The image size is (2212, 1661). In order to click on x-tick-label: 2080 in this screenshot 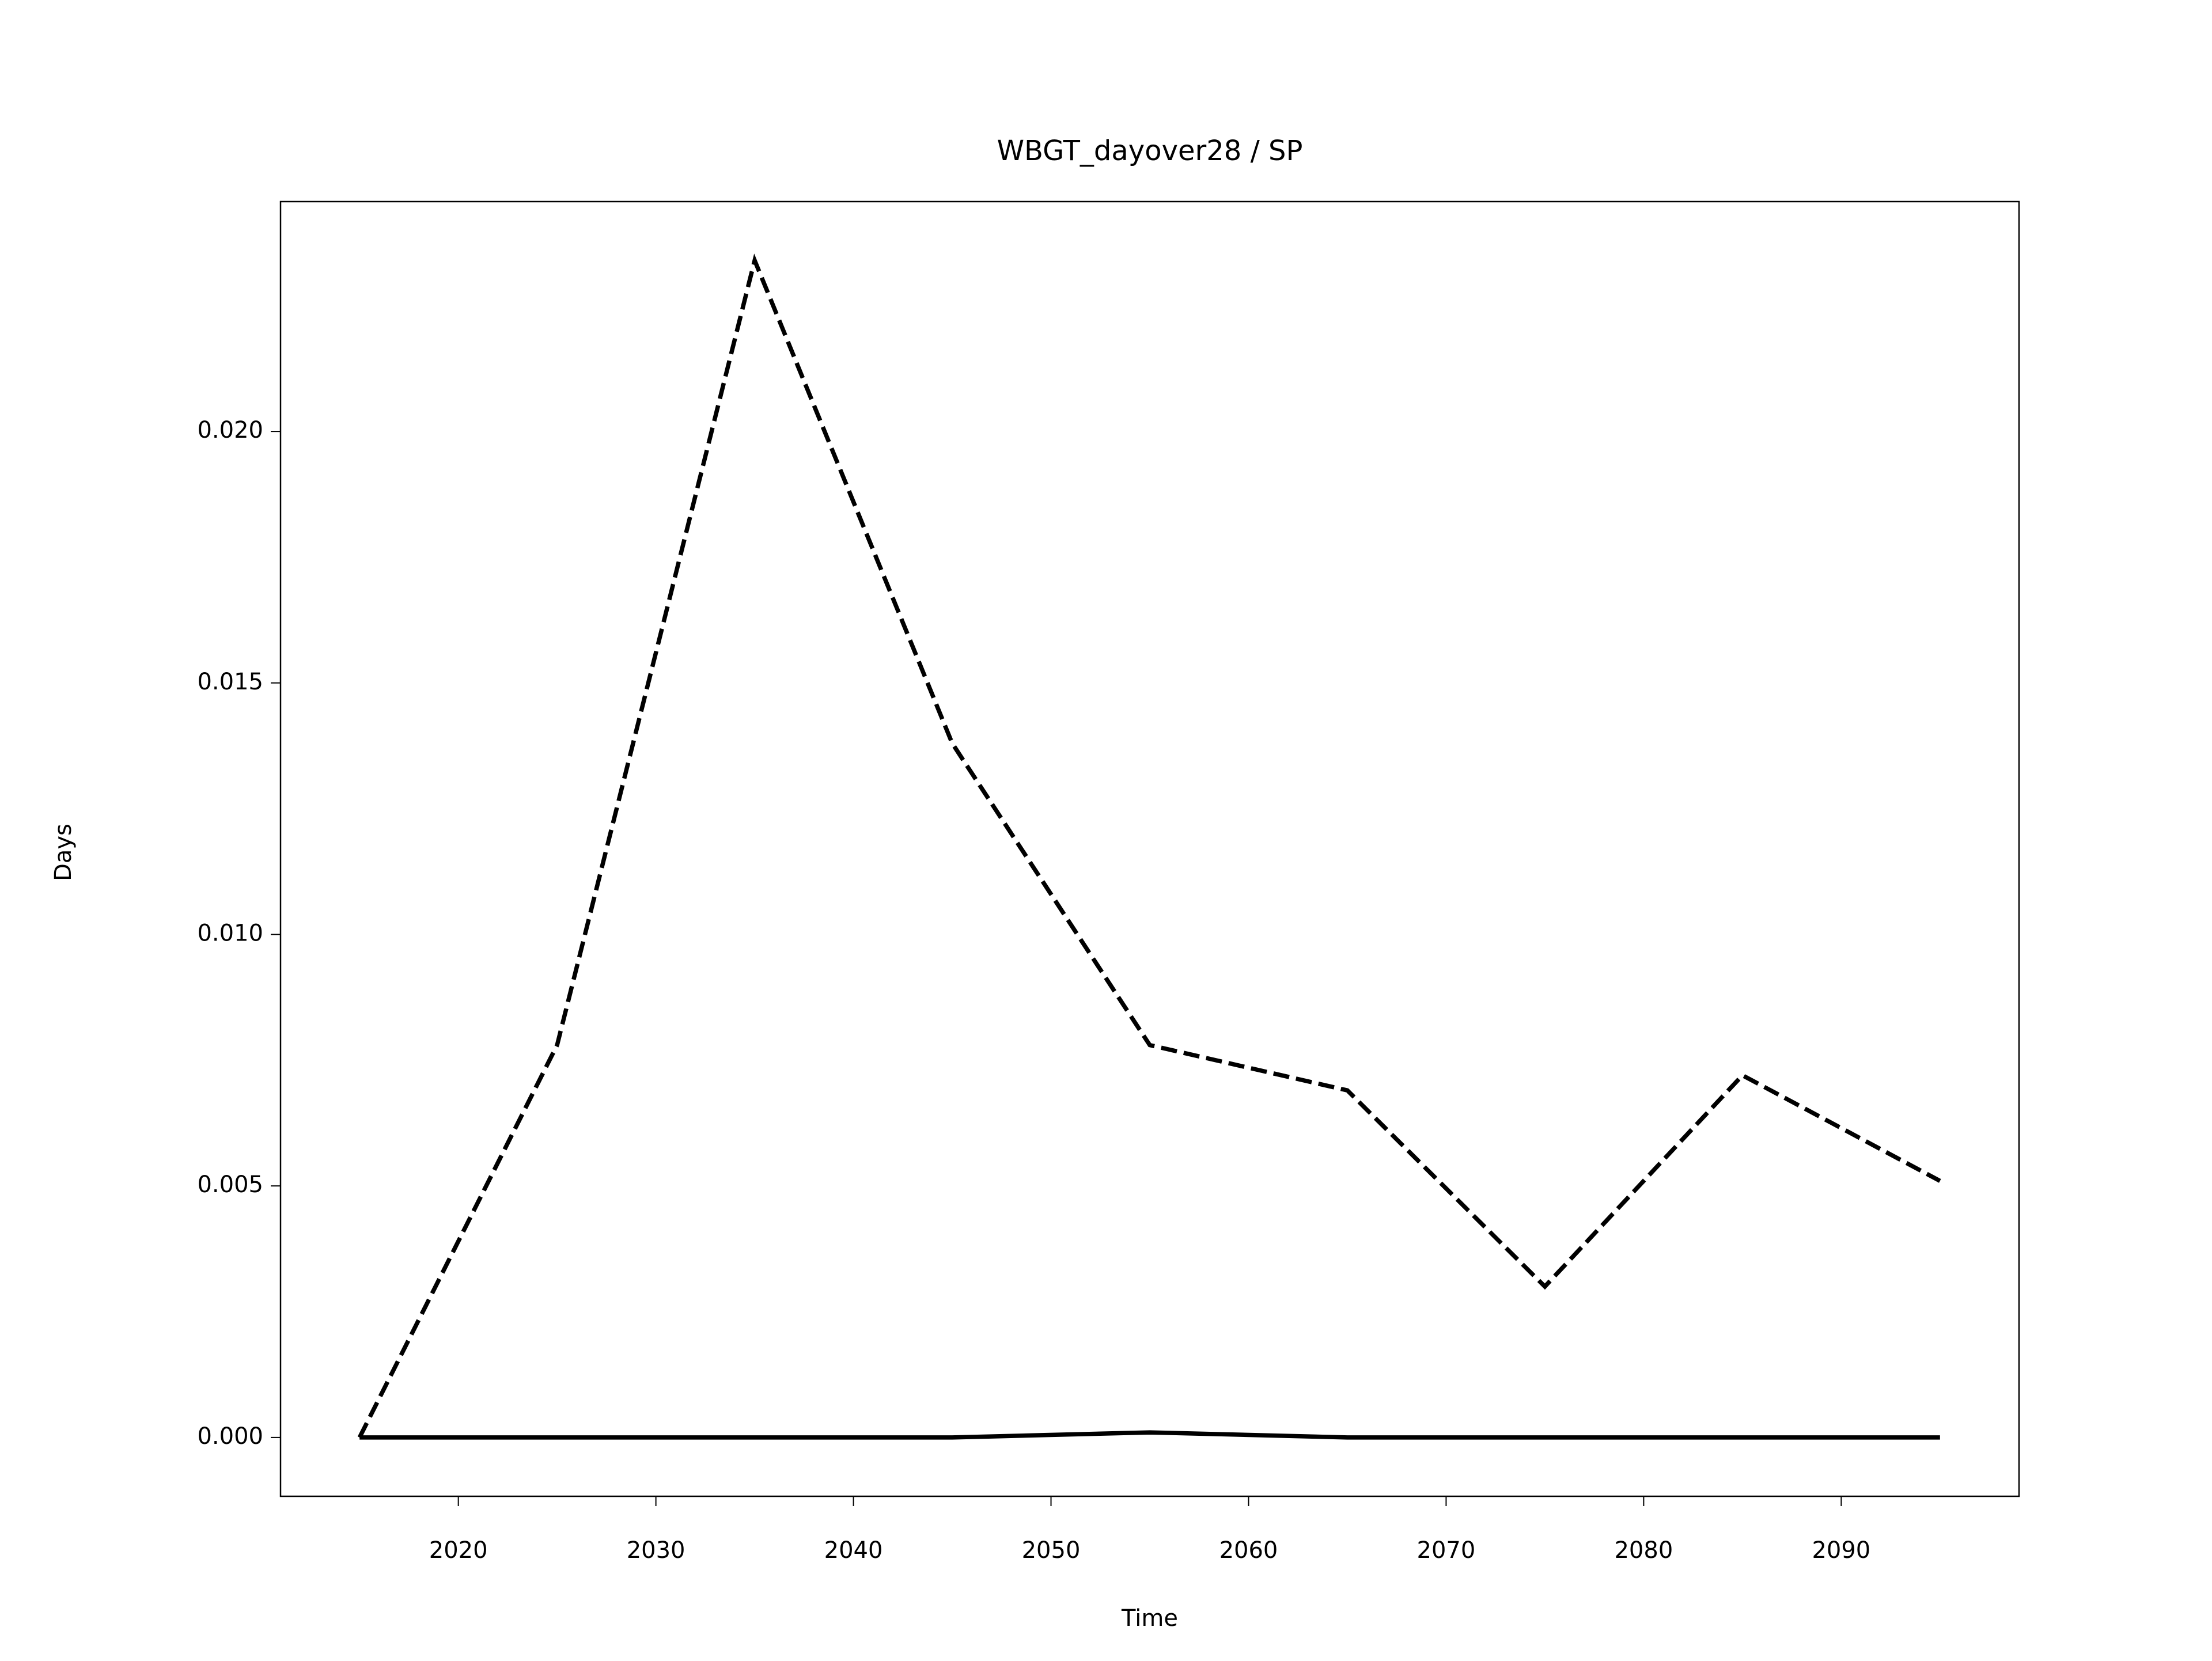, I will do `click(1643, 1550)`.